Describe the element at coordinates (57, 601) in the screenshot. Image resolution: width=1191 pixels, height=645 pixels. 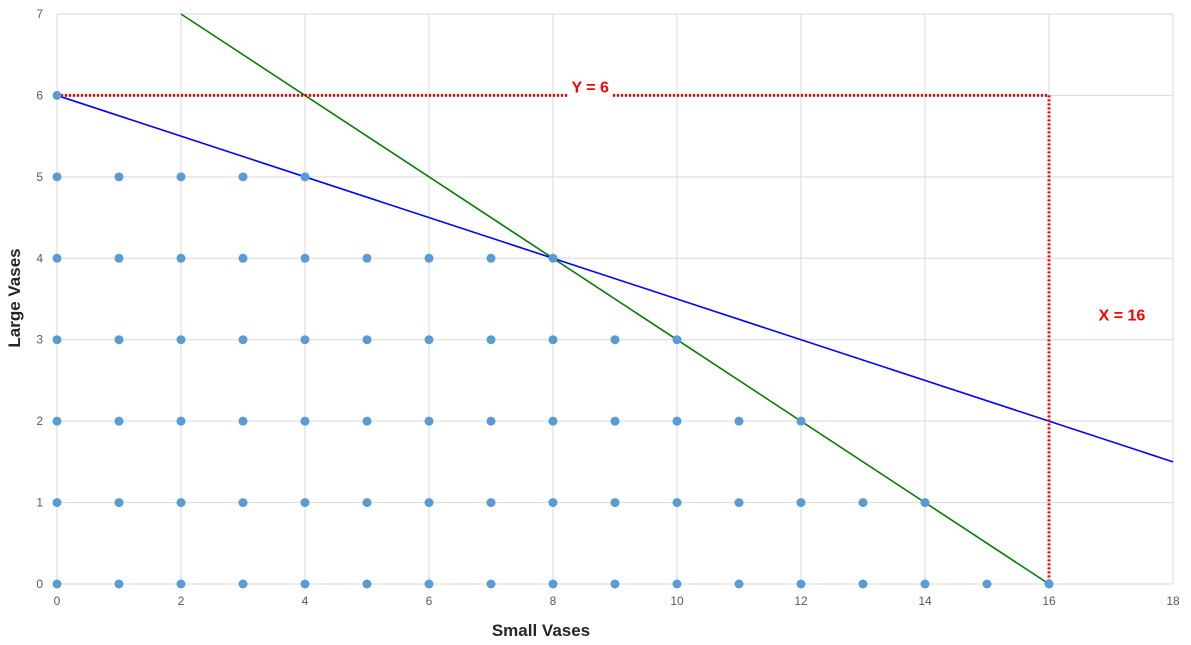
I see `x-tick-label: 0` at that location.